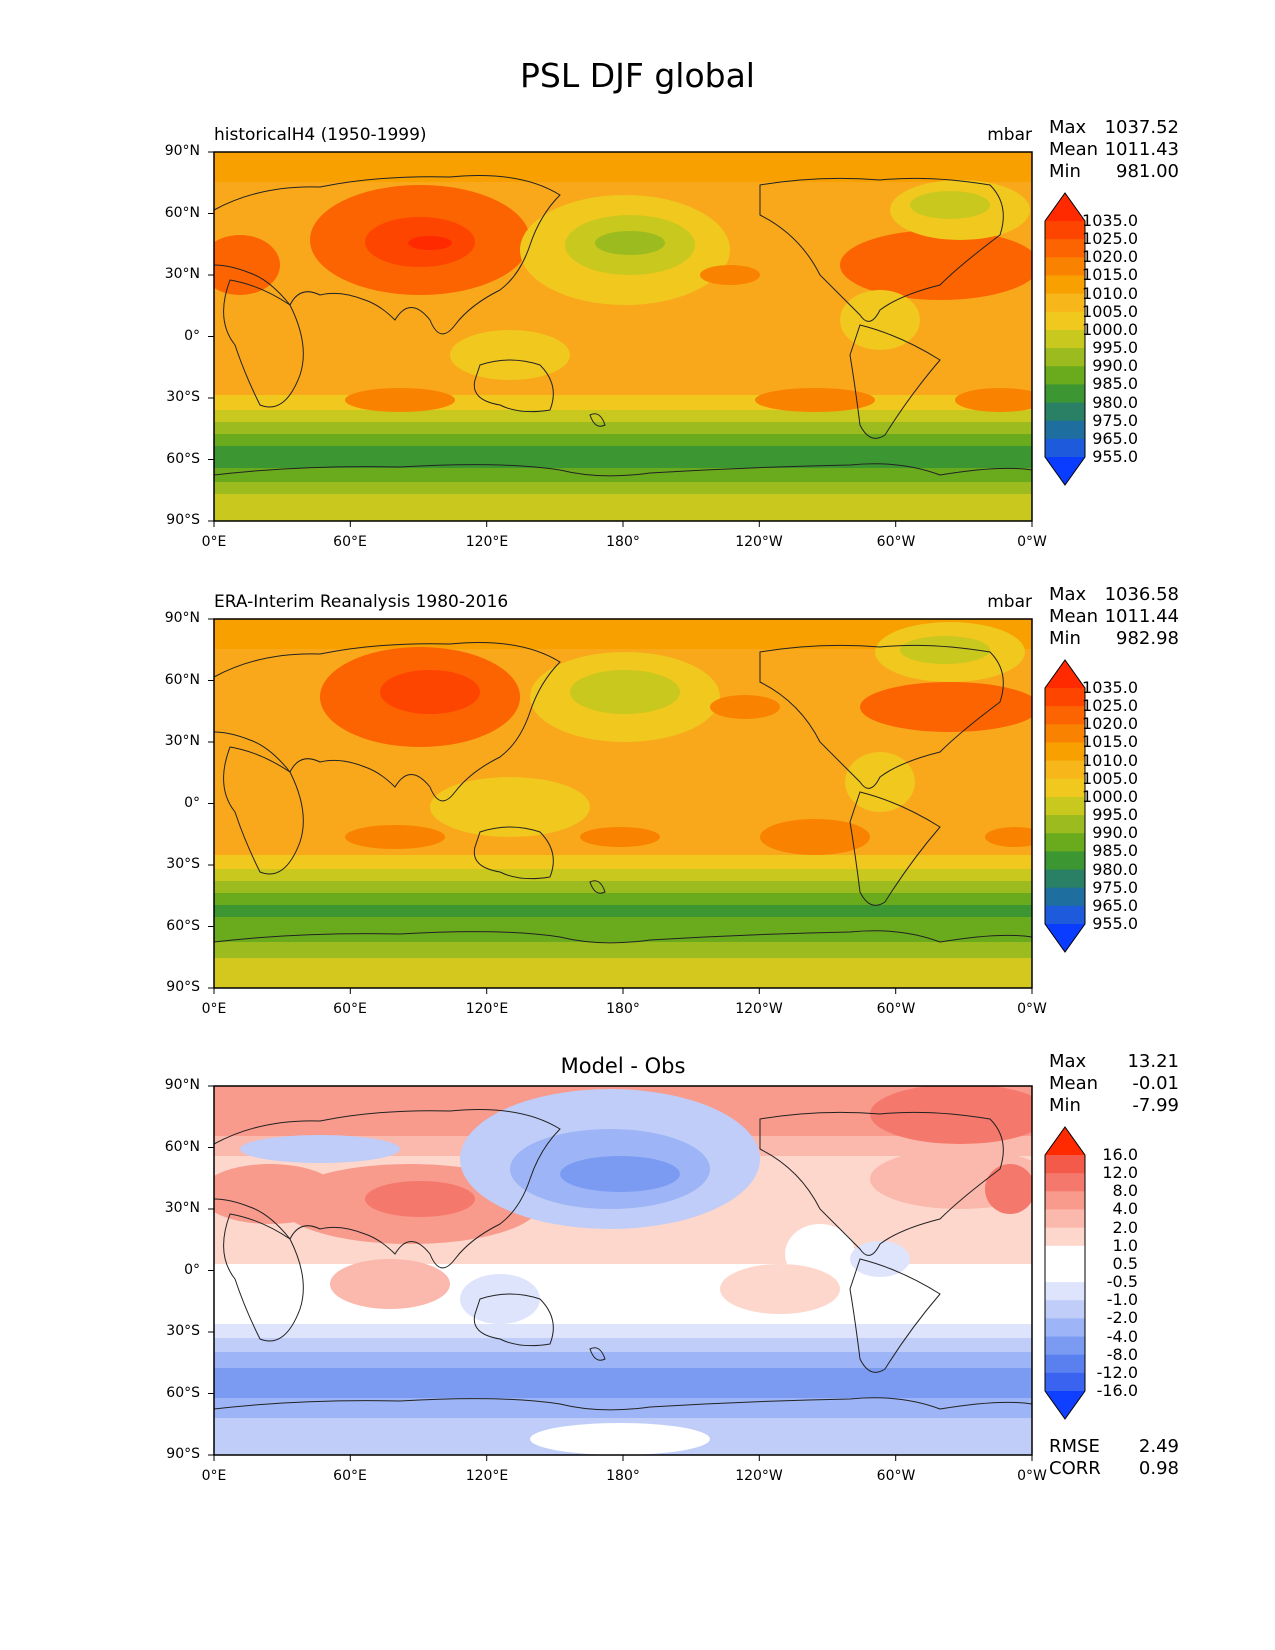 The height and width of the screenshot is (1650, 1275). I want to click on lon-tick-label: 60°E, so click(350, 1009).